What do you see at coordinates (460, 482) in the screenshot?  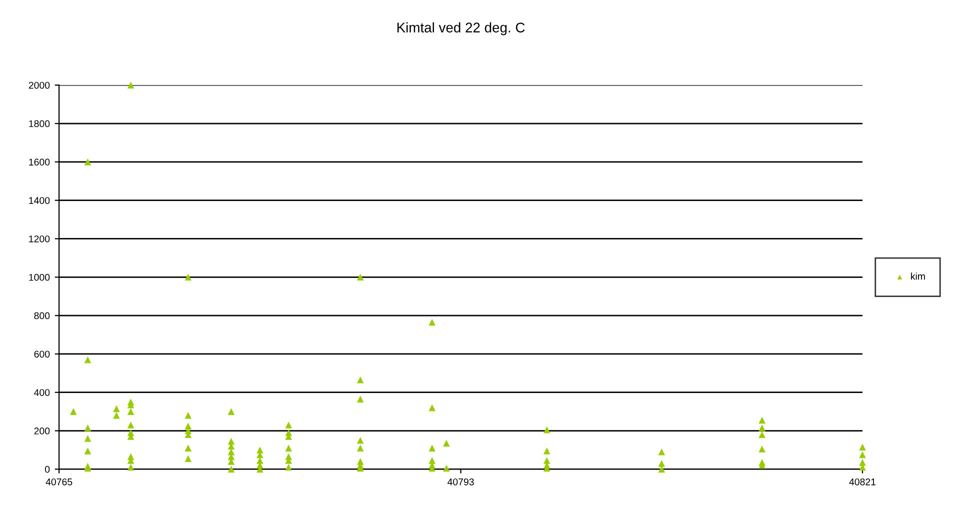 I see `x-tick-label: 40793` at bounding box center [460, 482].